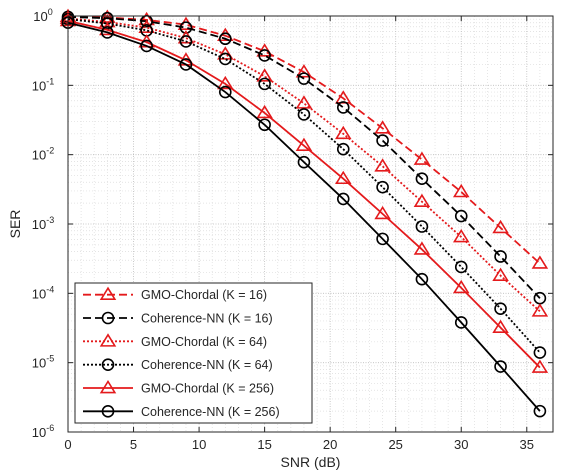  Describe the element at coordinates (395, 444) in the screenshot. I see `x-tick-label: 25` at that location.